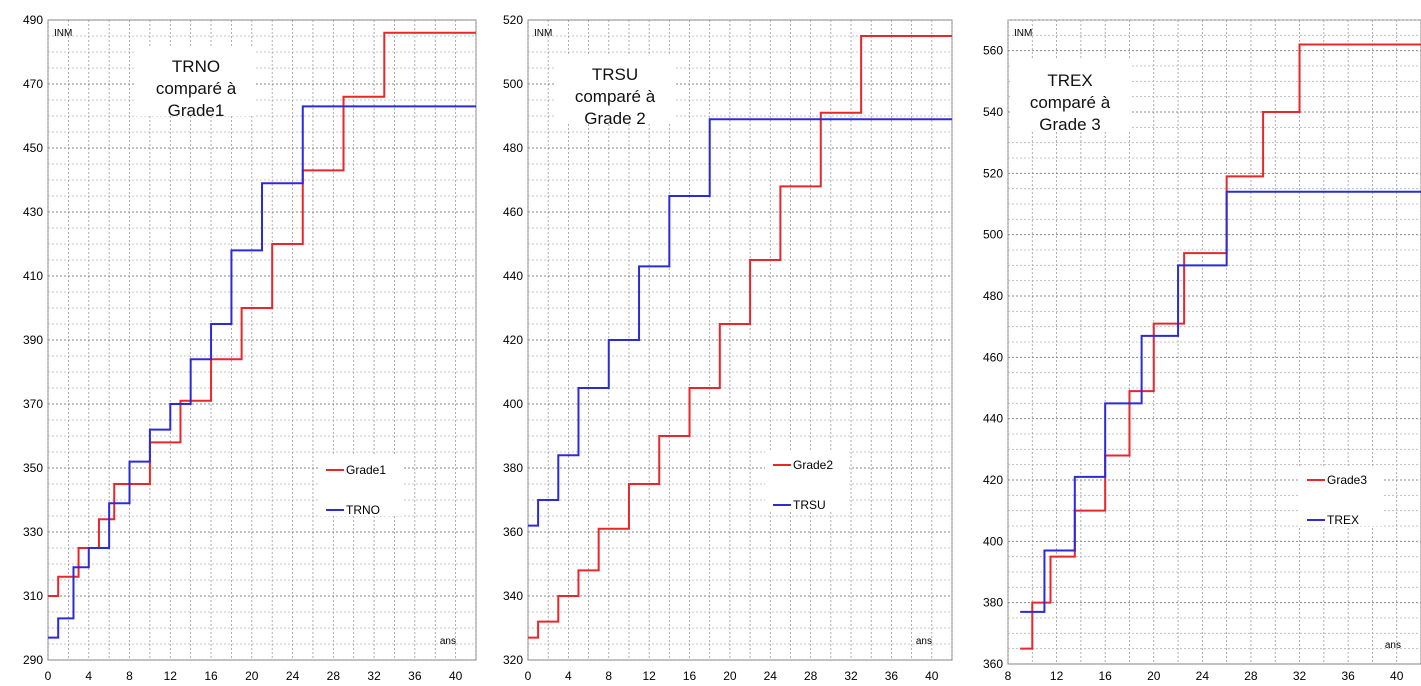 The width and height of the screenshot is (1421, 686). Describe the element at coordinates (33, 84) in the screenshot. I see `y-tick-label: 470` at that location.